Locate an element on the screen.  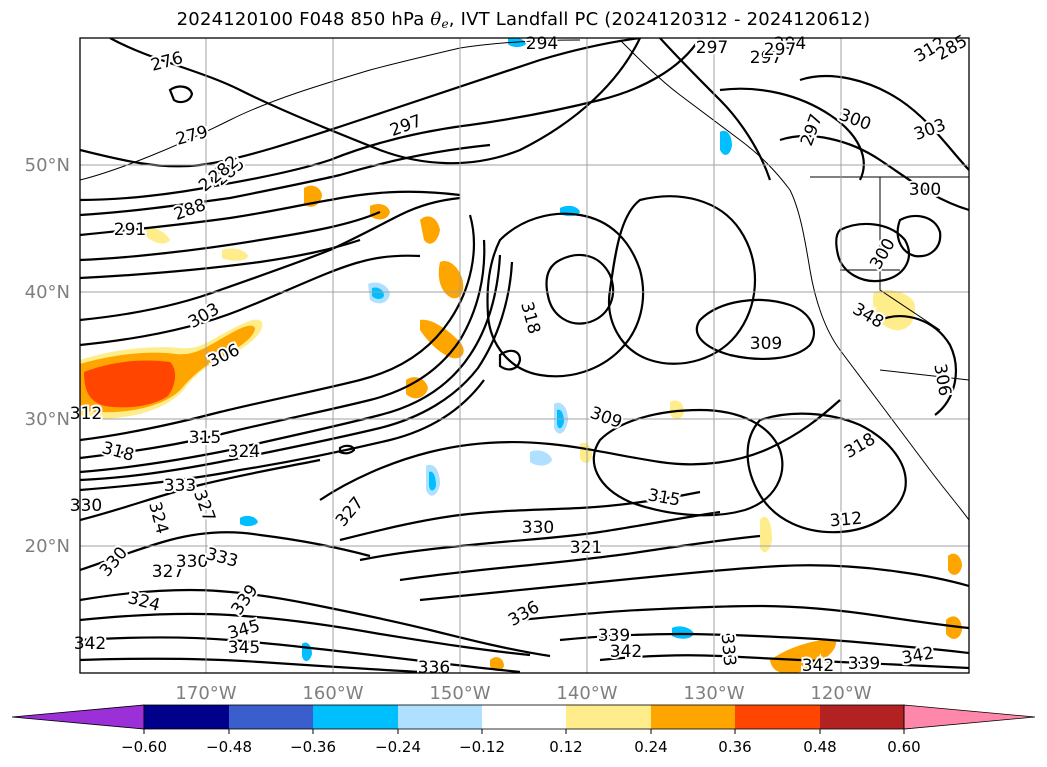
border-us-mex is located at coordinates (924, 375).